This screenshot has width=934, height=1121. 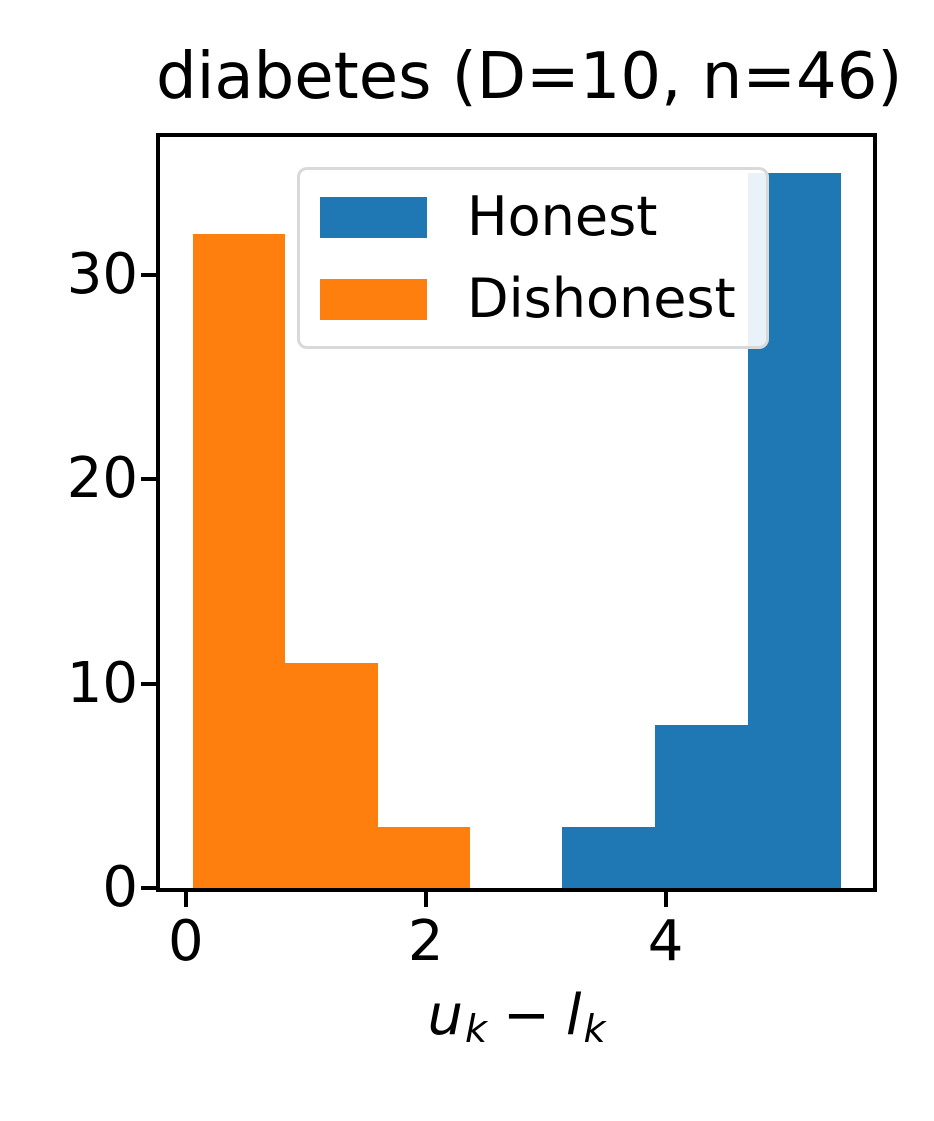 What do you see at coordinates (526, 1015) in the screenshot?
I see `minus-operator: −` at bounding box center [526, 1015].